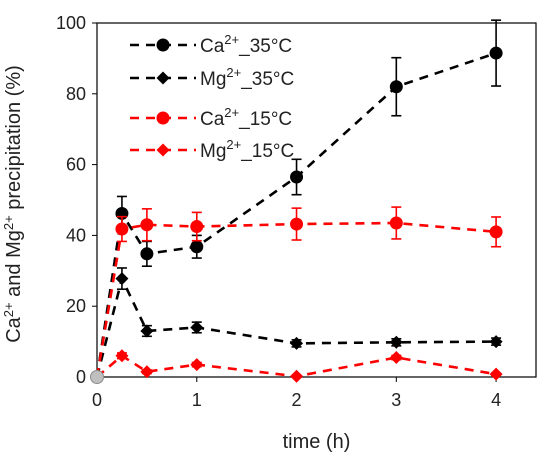  What do you see at coordinates (396, 400) in the screenshot?
I see `x-tick-label: 3` at bounding box center [396, 400].